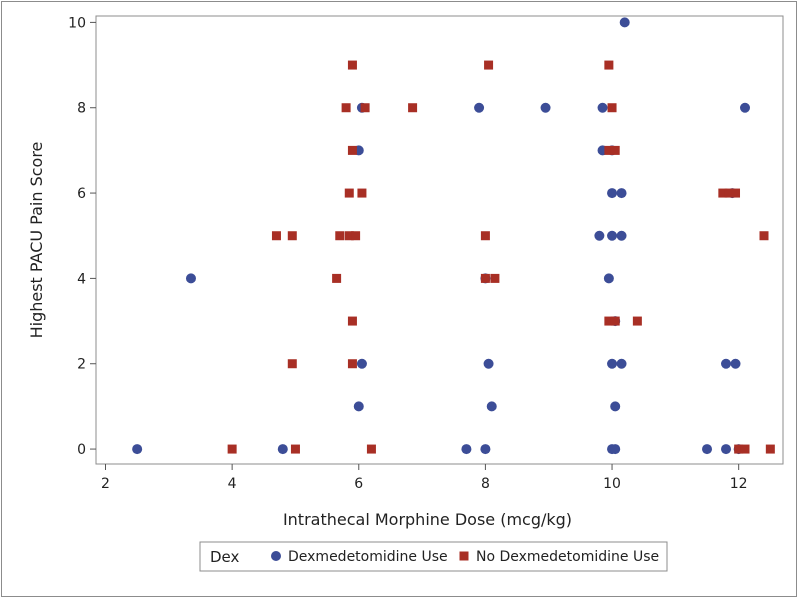 This screenshot has height=600, width=800. Describe the element at coordinates (612, 484) in the screenshot. I see `x-tick-label: 10` at that location.